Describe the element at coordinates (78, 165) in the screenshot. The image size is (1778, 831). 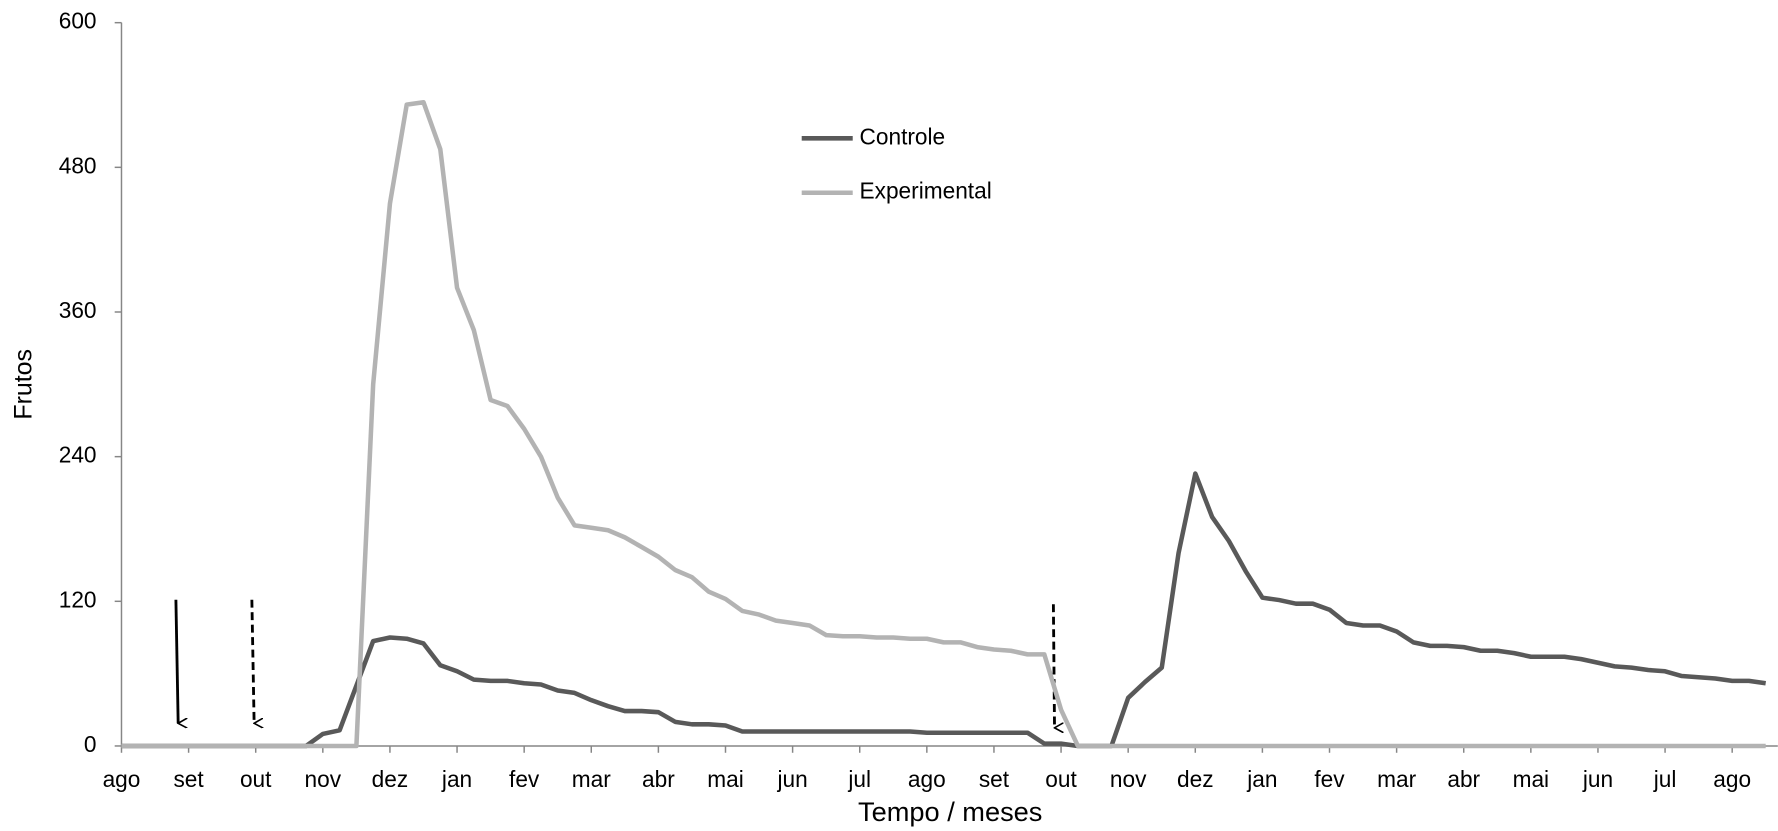
I see `y-tick-label: 480` at that location.